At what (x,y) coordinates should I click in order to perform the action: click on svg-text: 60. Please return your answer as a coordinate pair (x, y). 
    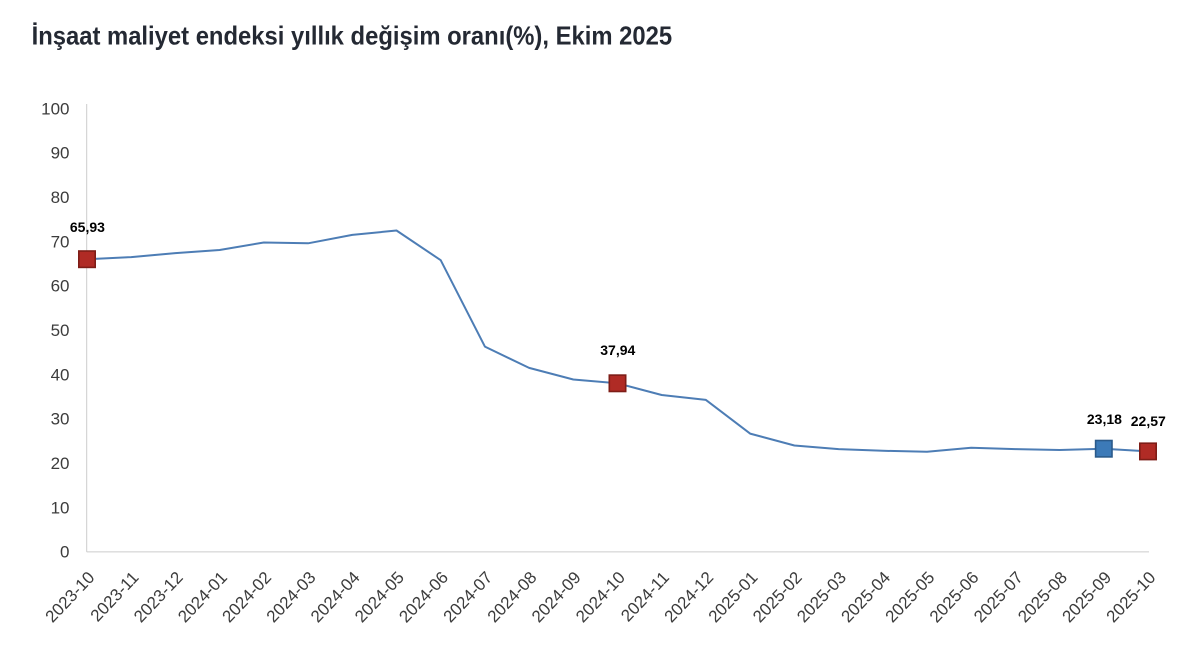
    Looking at the image, I should click on (60, 286).